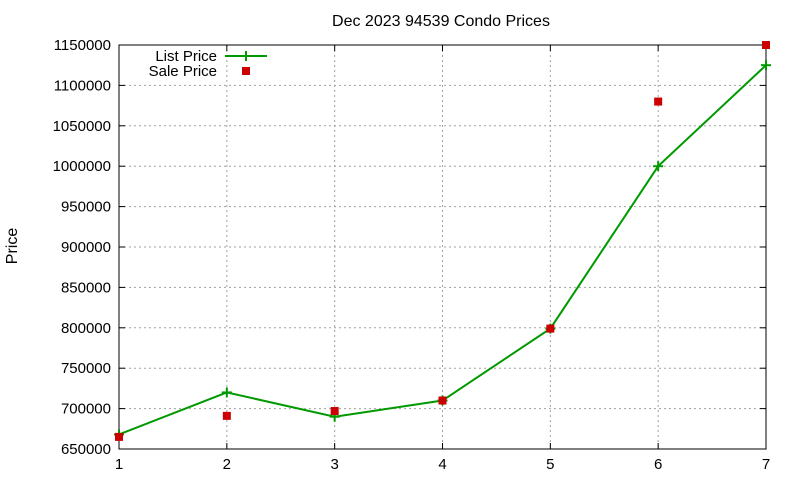 The image size is (800, 485). What do you see at coordinates (86, 207) in the screenshot?
I see `y-tick-label: 950000` at bounding box center [86, 207].